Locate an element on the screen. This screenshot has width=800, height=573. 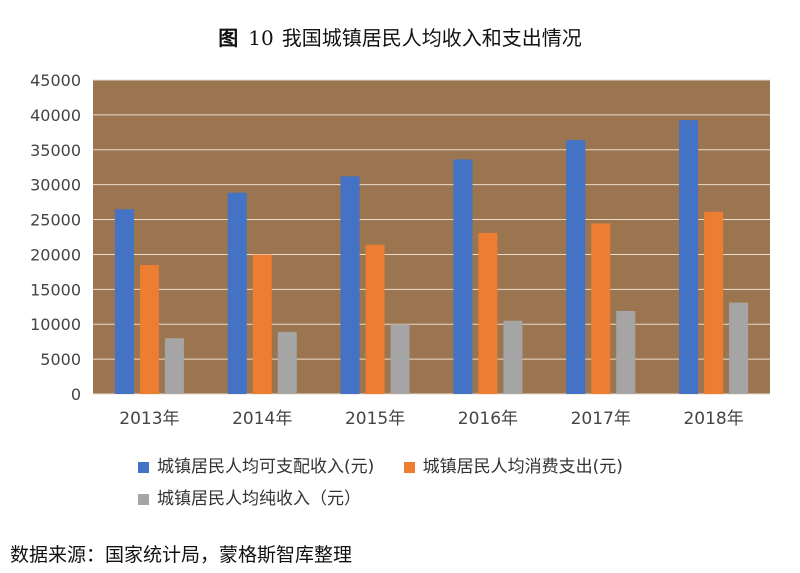
legend-item-net-income: 城镇居民人均纯收入（元） is located at coordinates (249, 496).